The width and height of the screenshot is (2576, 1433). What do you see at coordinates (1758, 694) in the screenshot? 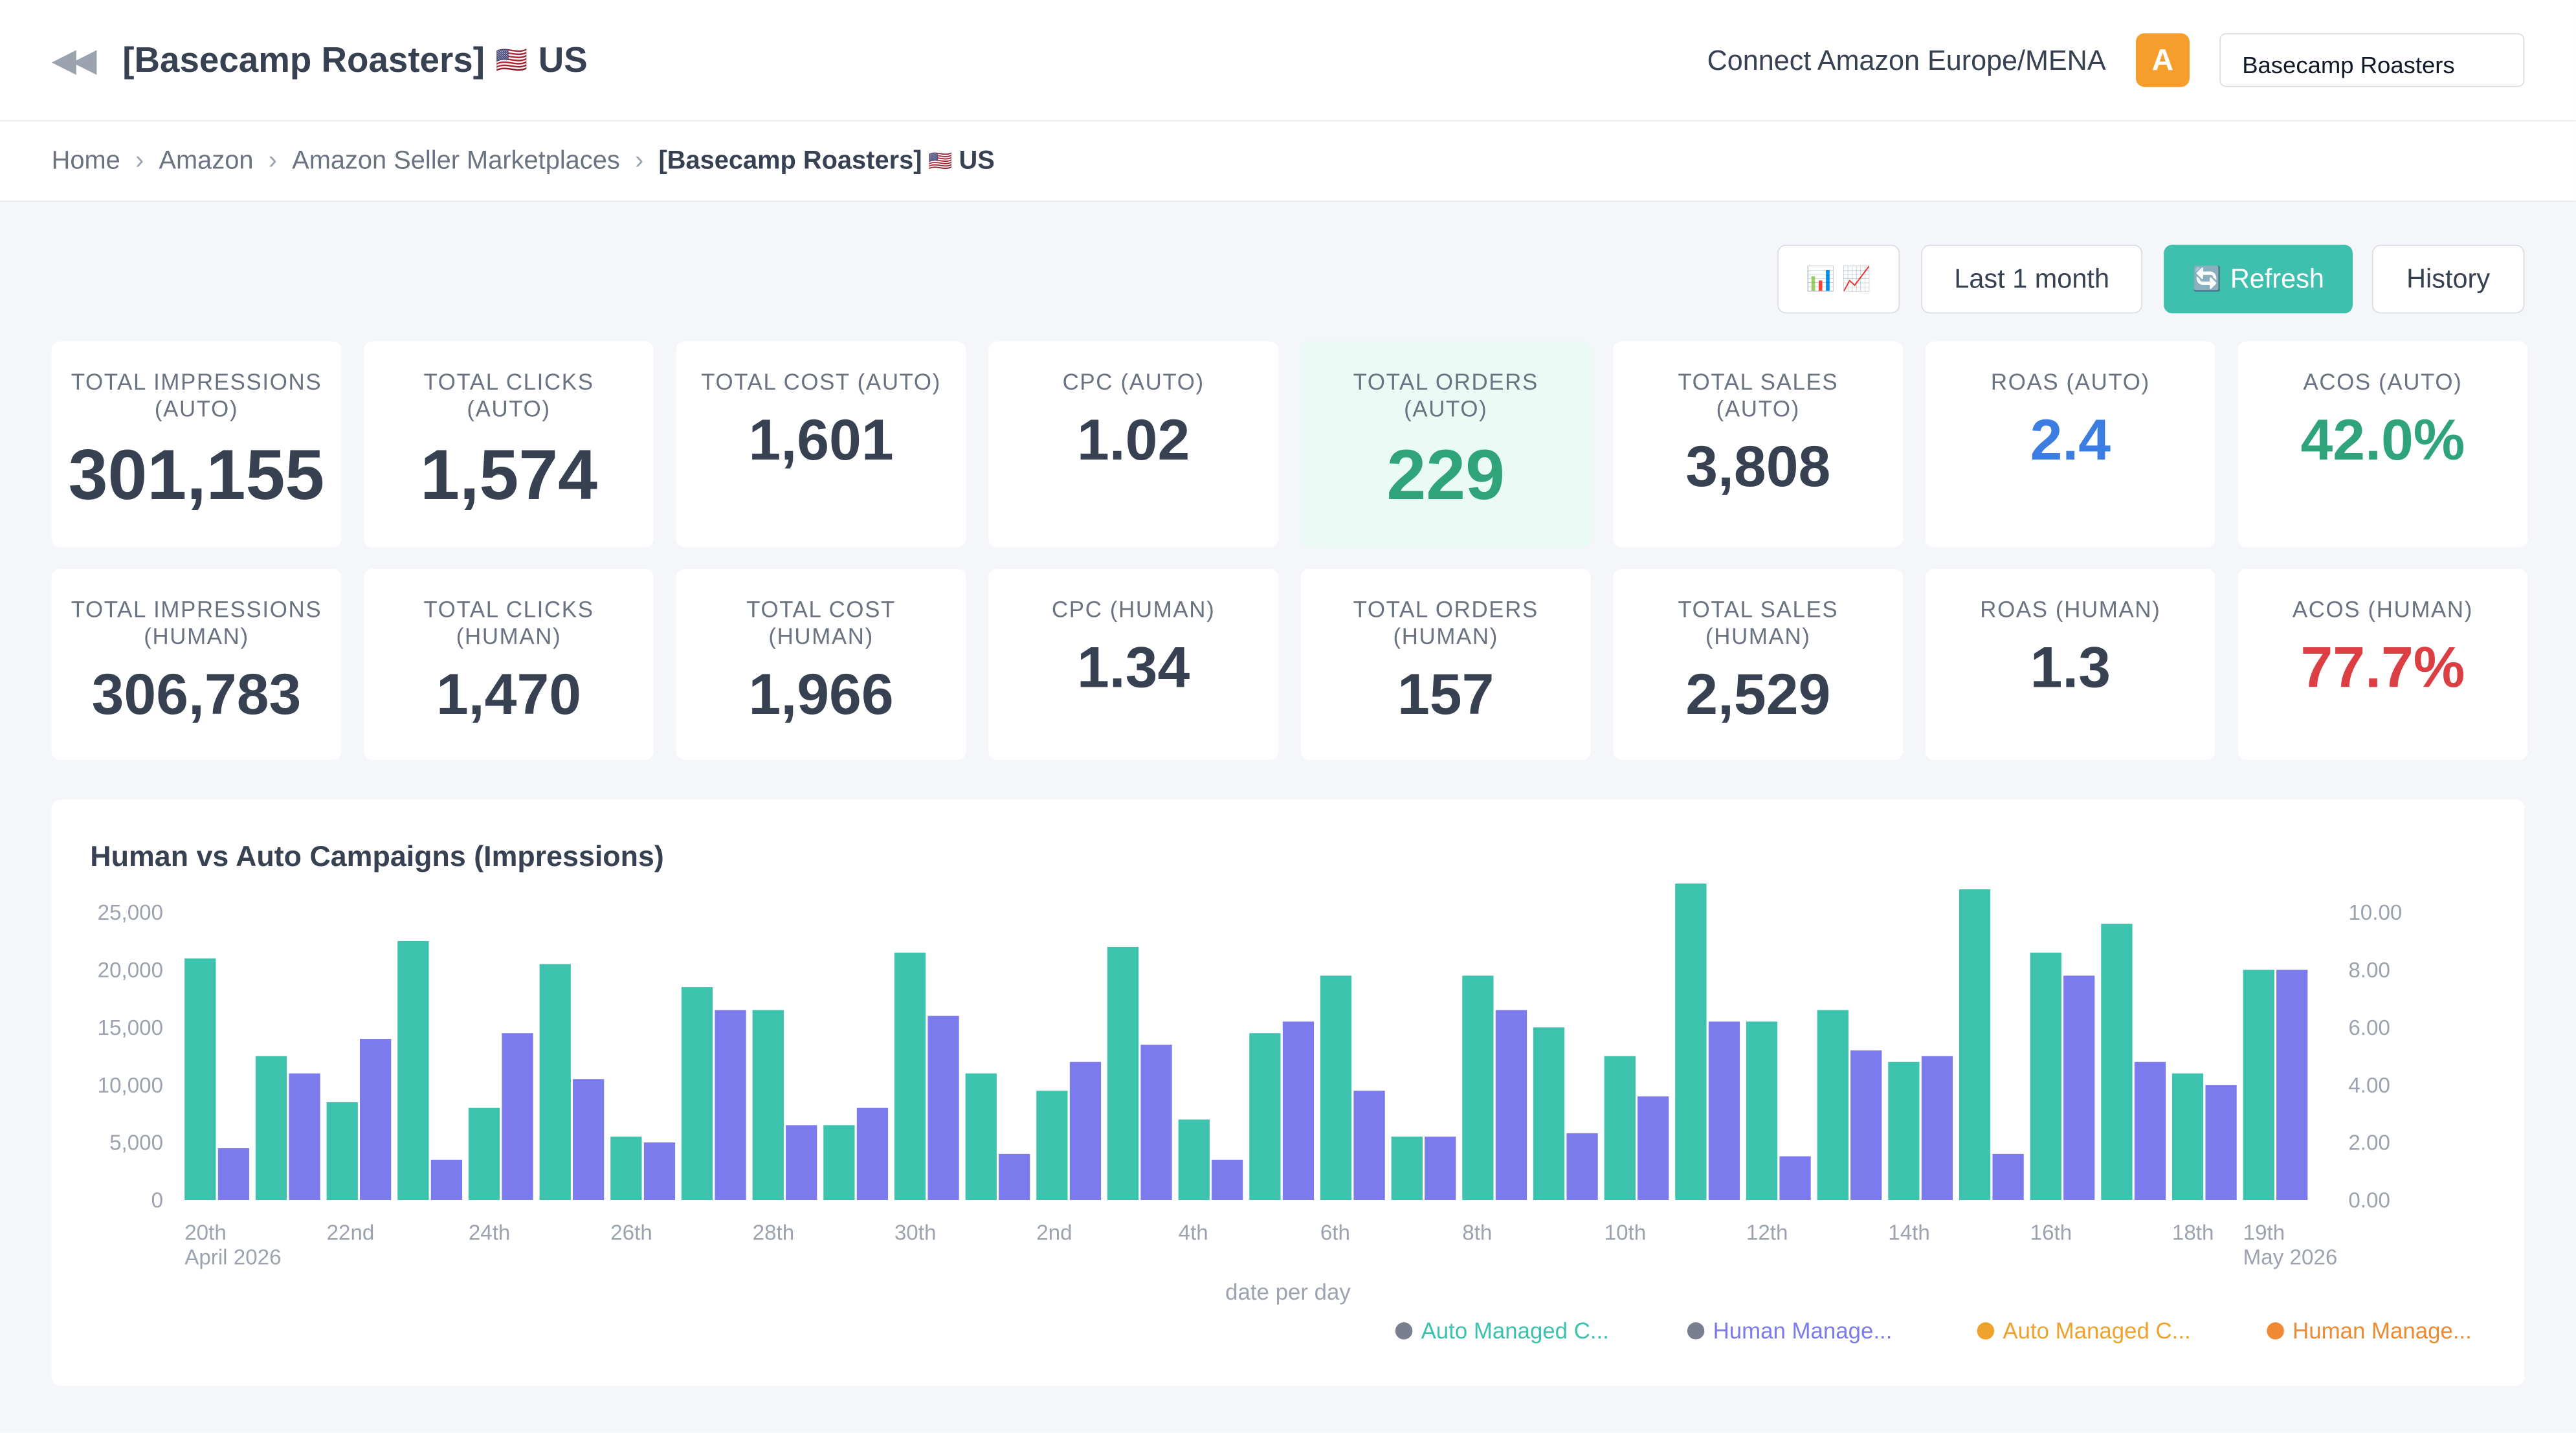
I see `stat-value: 2,529` at bounding box center [1758, 694].